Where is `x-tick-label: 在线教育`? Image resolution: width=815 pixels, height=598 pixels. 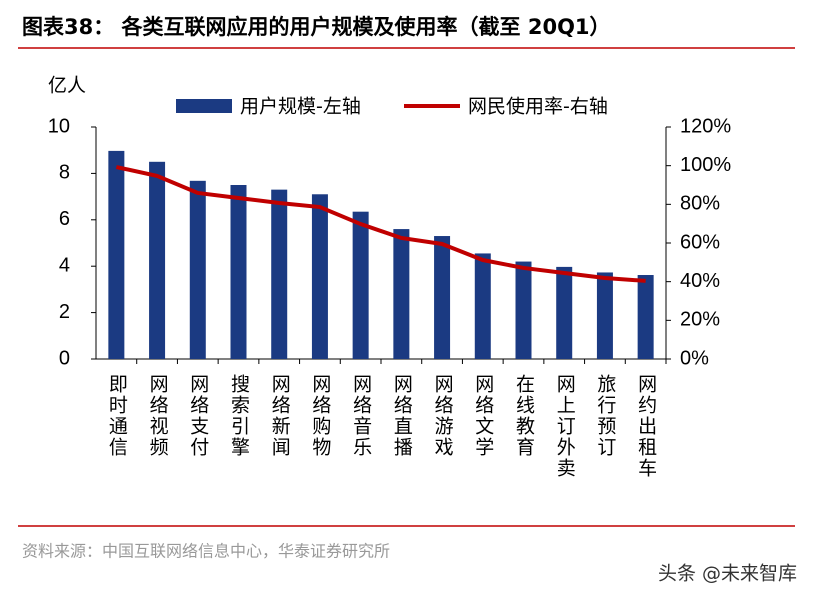
x-tick-label: 在线教育 is located at coordinates (524, 416).